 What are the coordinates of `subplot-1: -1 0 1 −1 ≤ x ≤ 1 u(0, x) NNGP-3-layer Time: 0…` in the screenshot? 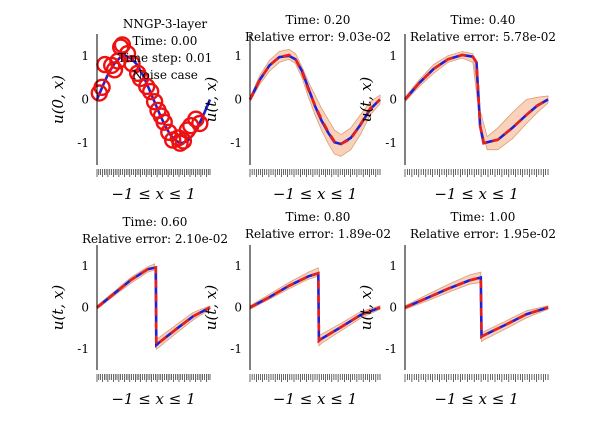 It's located at (130, 110).